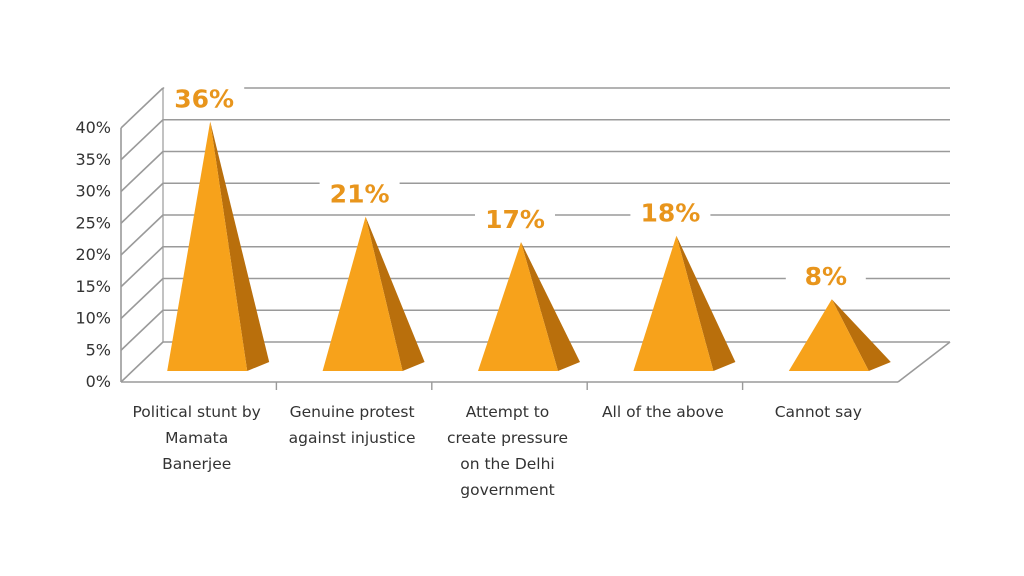 This screenshot has height=576, width=1024. What do you see at coordinates (924, 362) in the screenshot?
I see `floor-right-edge` at bounding box center [924, 362].